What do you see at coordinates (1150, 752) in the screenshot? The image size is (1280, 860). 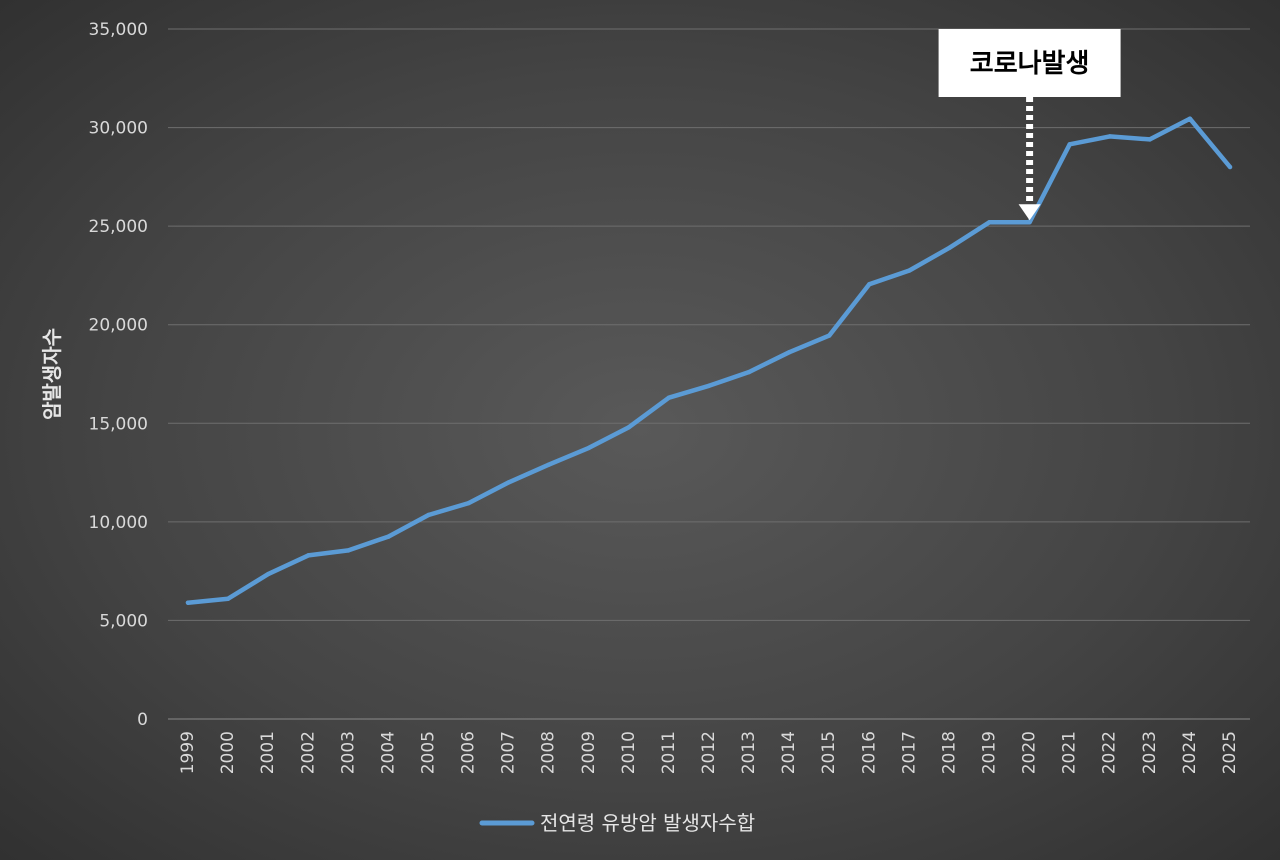 I see `x-tick-label: 2023` at bounding box center [1150, 752].